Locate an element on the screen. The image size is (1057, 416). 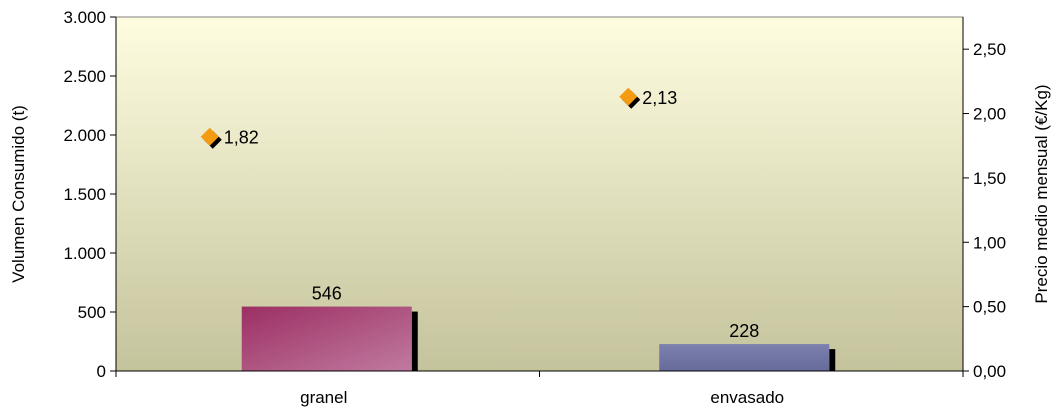
bar-shadow-granel is located at coordinates (414, 341).